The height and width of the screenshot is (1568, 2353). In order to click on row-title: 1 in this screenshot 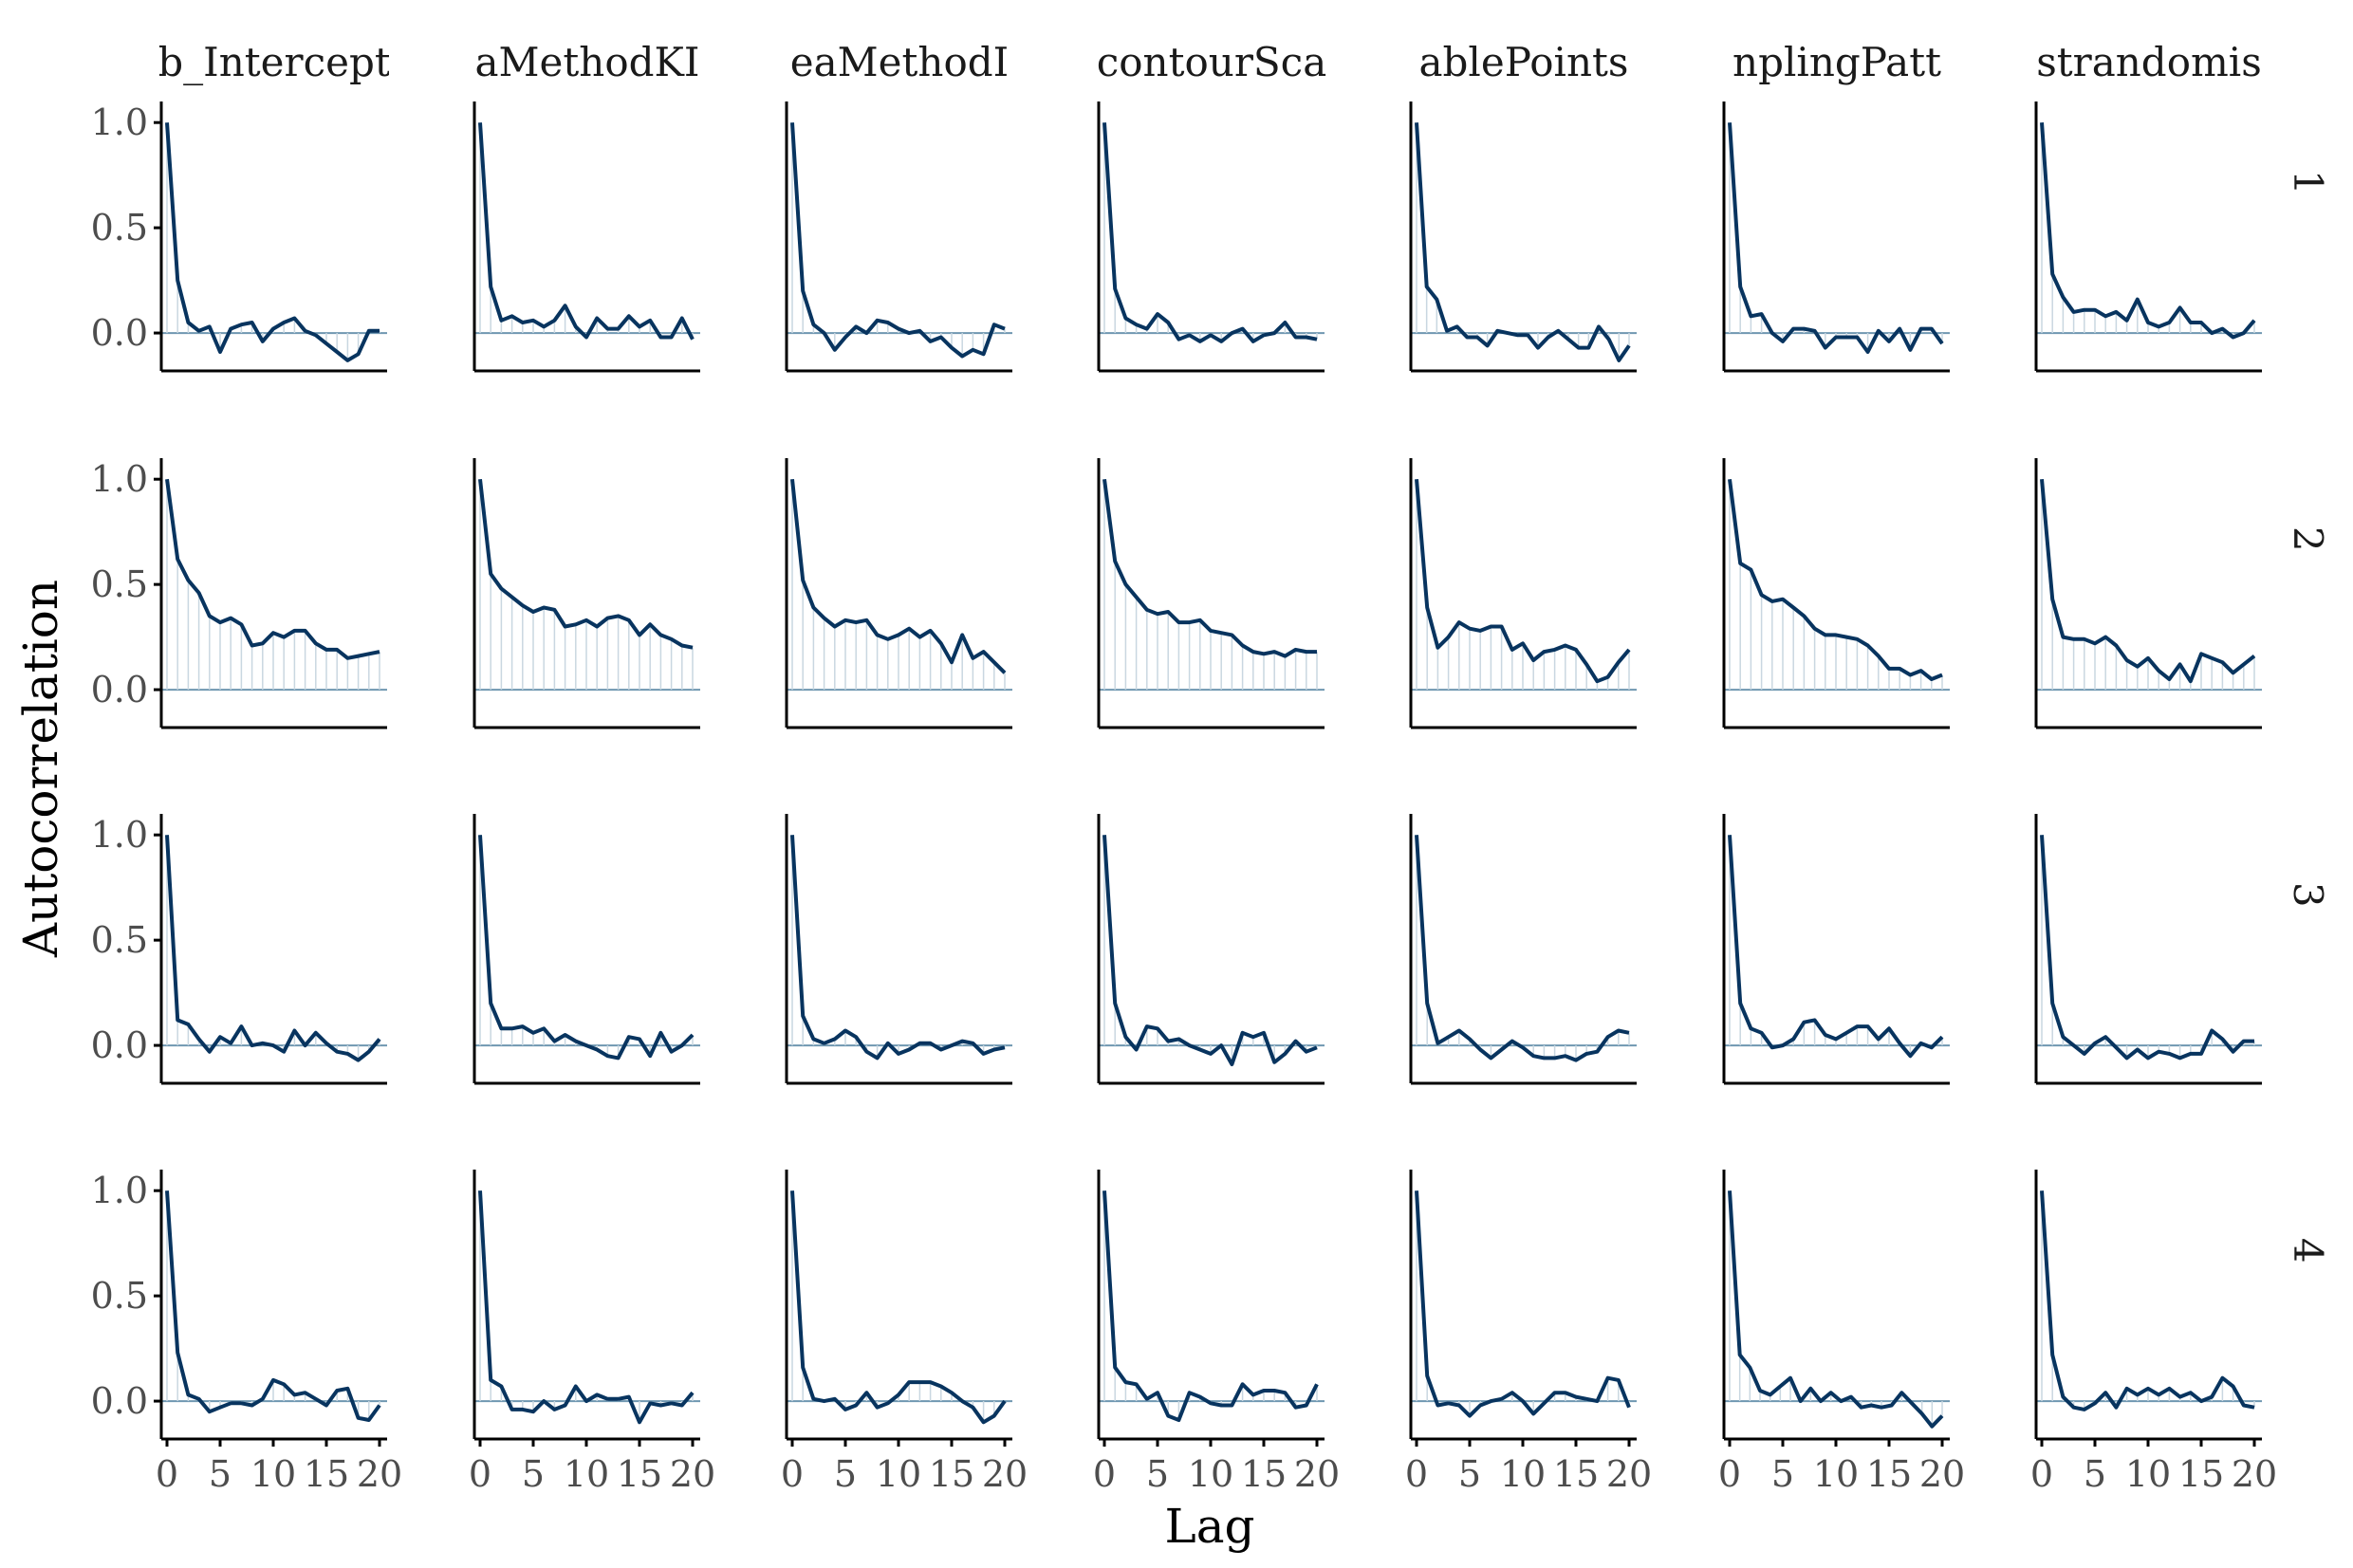, I will do `click(2308, 183)`.